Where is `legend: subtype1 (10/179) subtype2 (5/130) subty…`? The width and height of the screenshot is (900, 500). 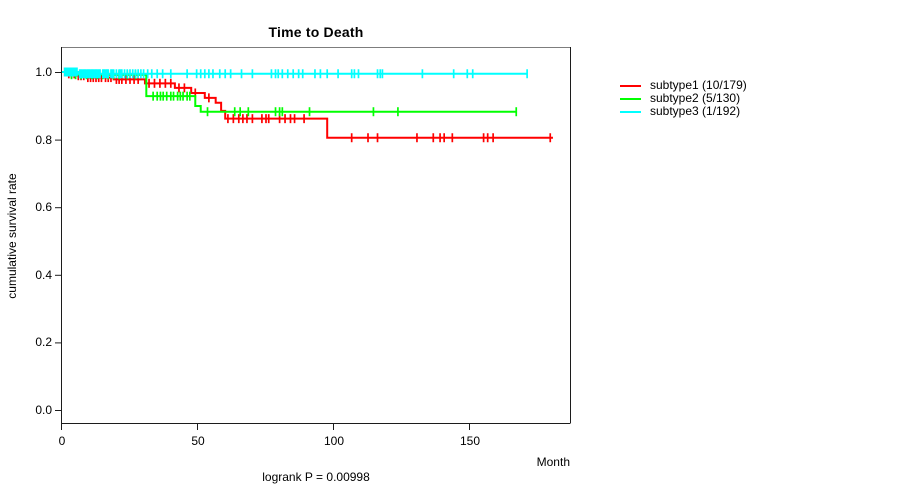
legend: subtype1 (10/179) subtype2 (5/130) subty… is located at coordinates (683, 98).